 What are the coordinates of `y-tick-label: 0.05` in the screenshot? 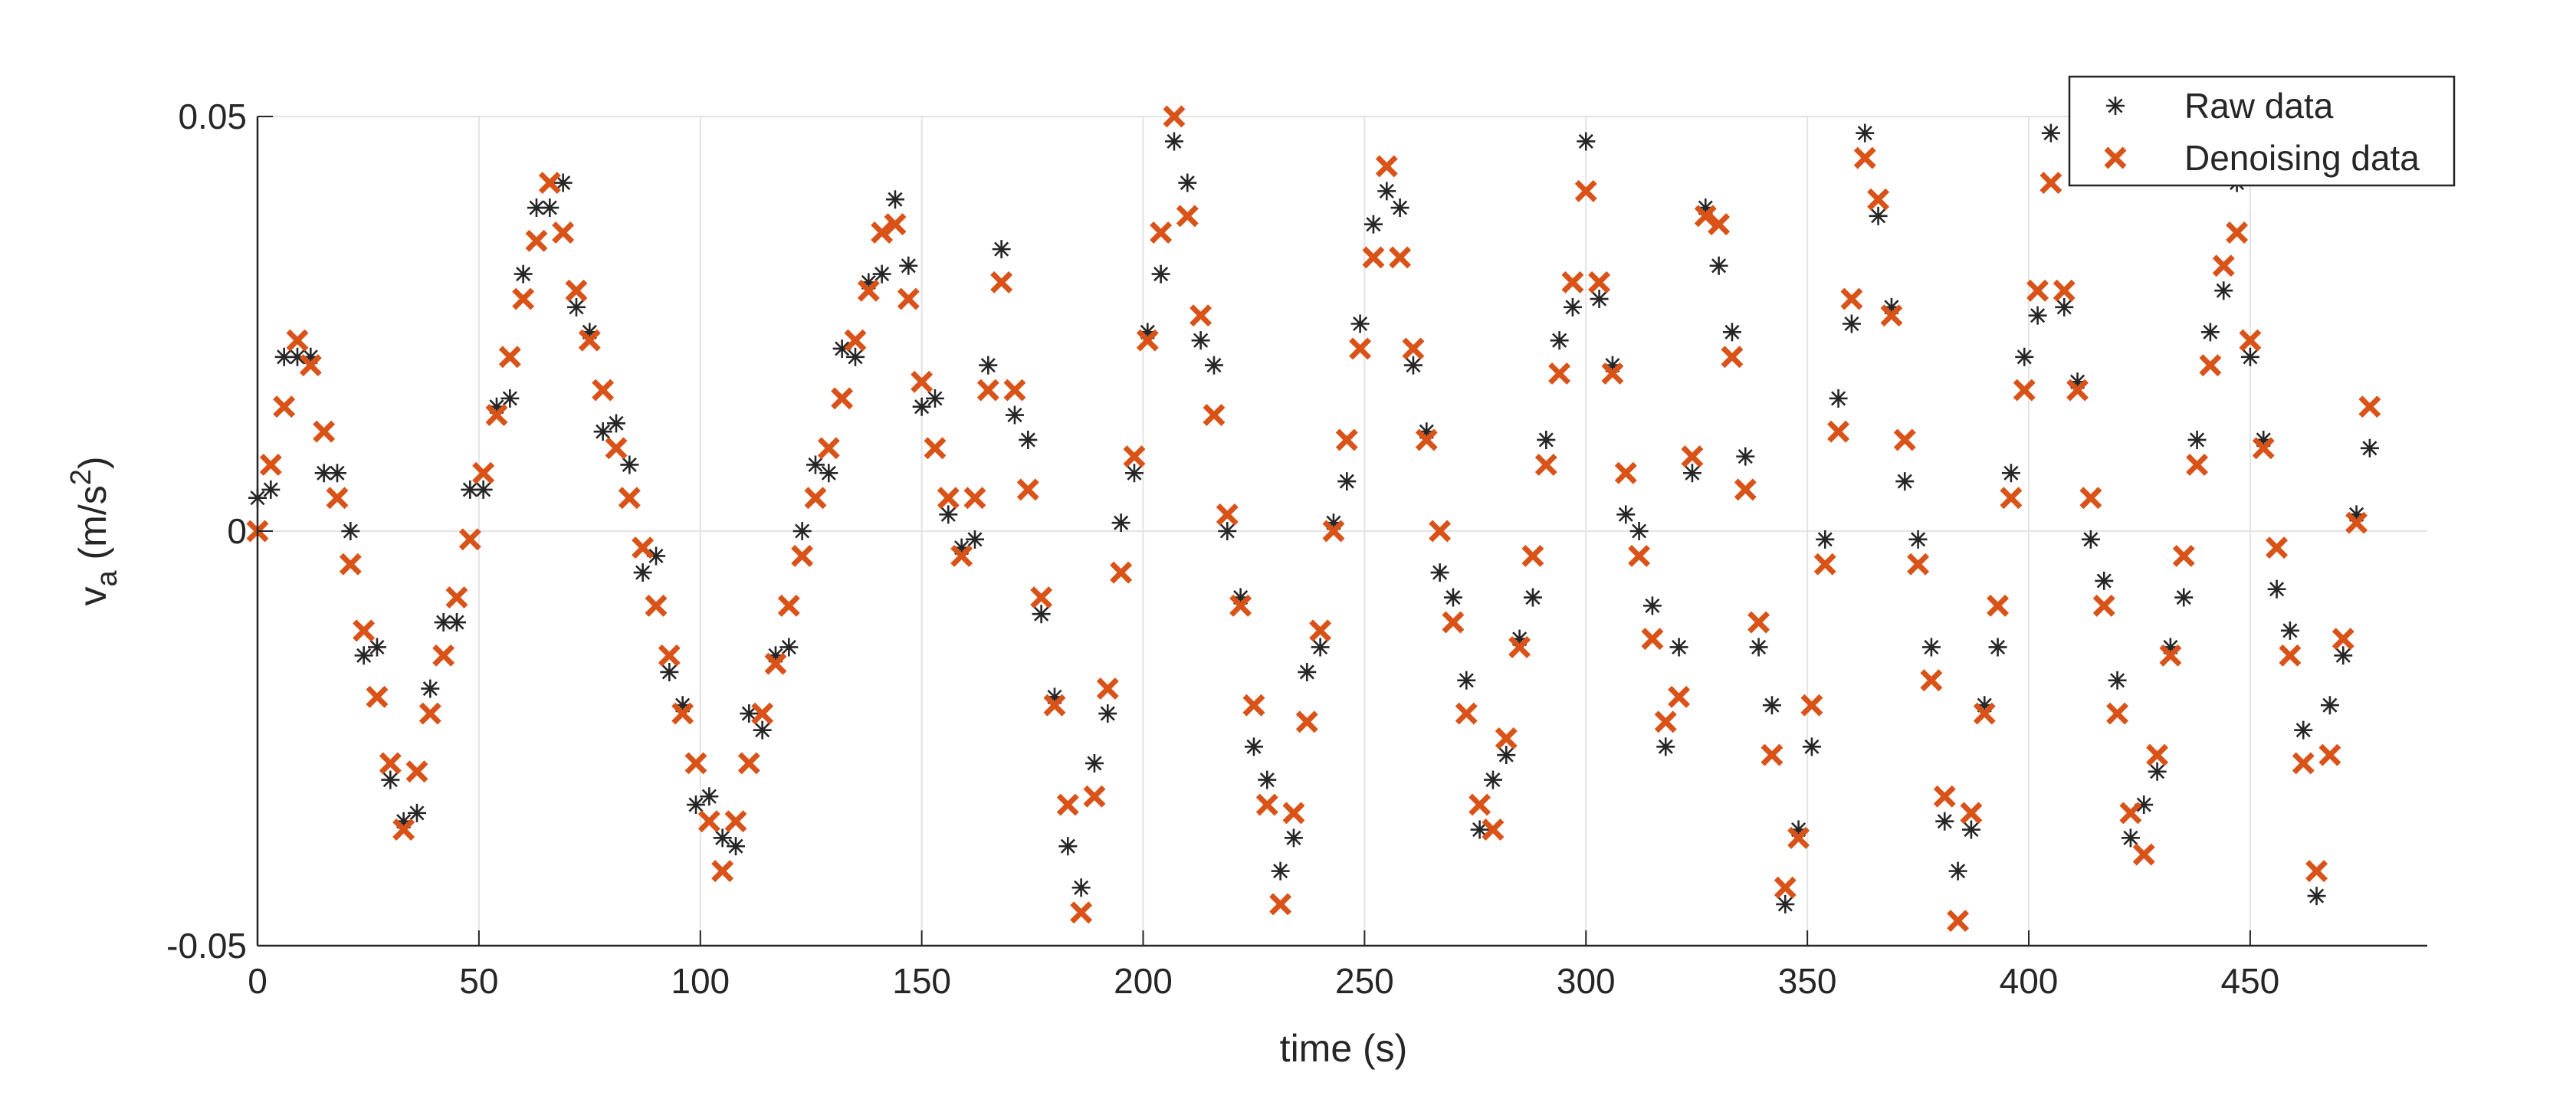 It's located at (212, 116).